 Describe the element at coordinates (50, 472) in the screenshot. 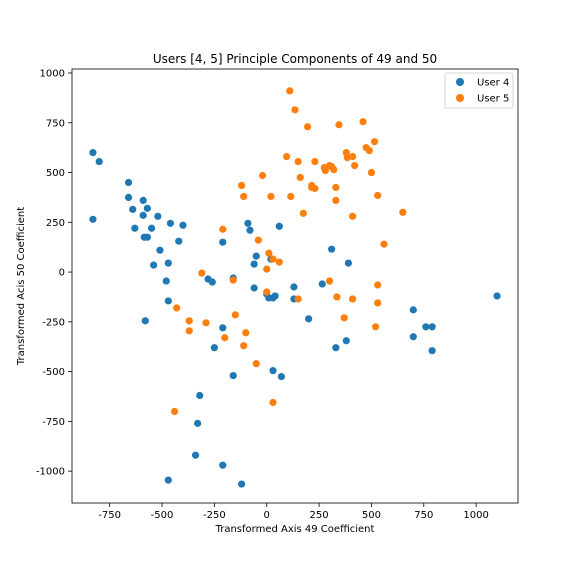

I see `y-tick-label: -1000` at that location.